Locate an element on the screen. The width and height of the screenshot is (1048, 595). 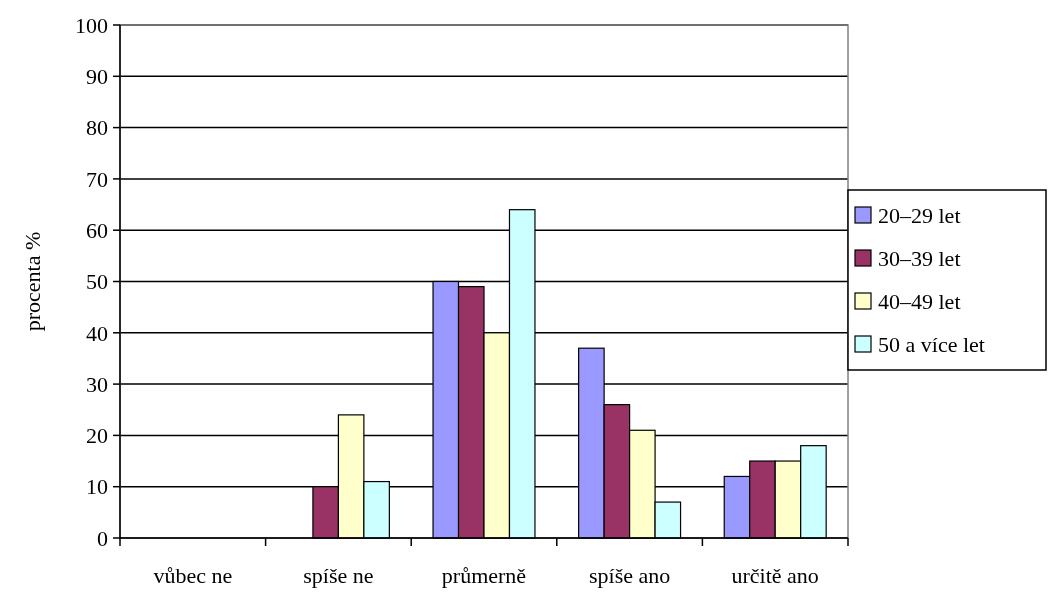
legend-label: 50 a více let is located at coordinates (931, 344).